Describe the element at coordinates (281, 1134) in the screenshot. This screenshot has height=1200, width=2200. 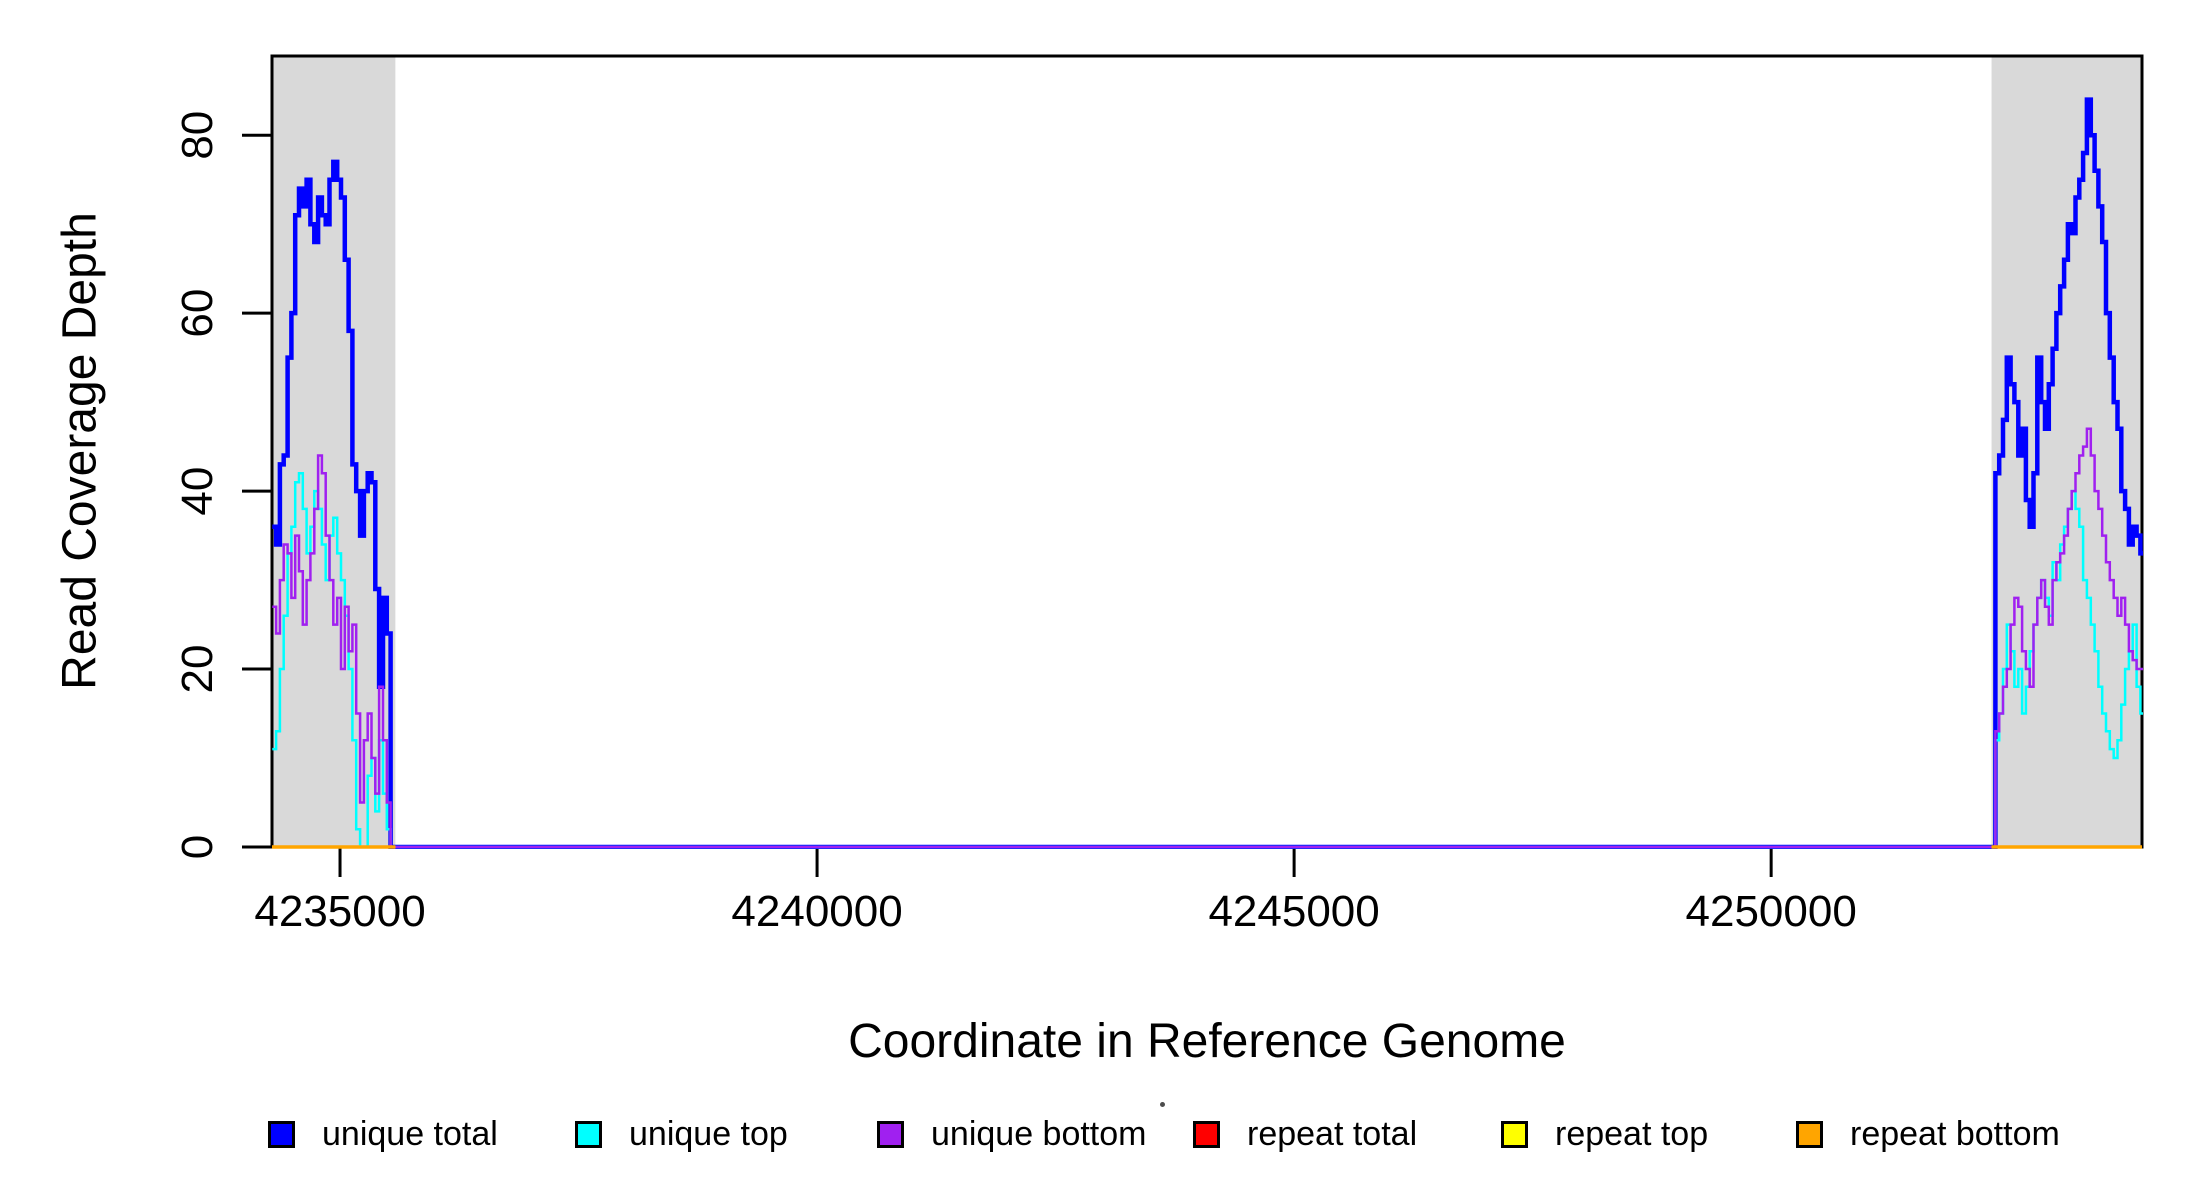
I see `unique-total-swatch-icon` at that location.